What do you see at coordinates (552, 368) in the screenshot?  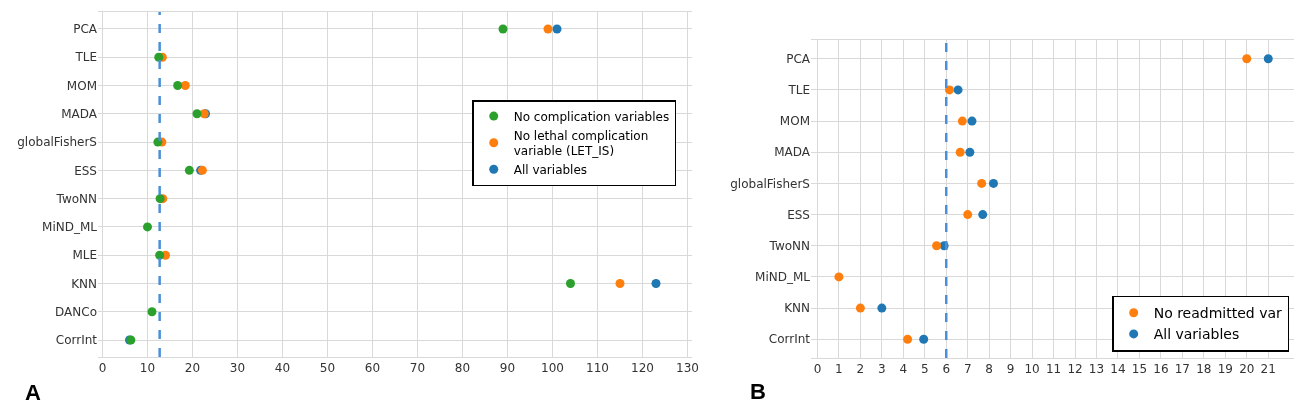 I see `x-tick-label: 100` at bounding box center [552, 368].